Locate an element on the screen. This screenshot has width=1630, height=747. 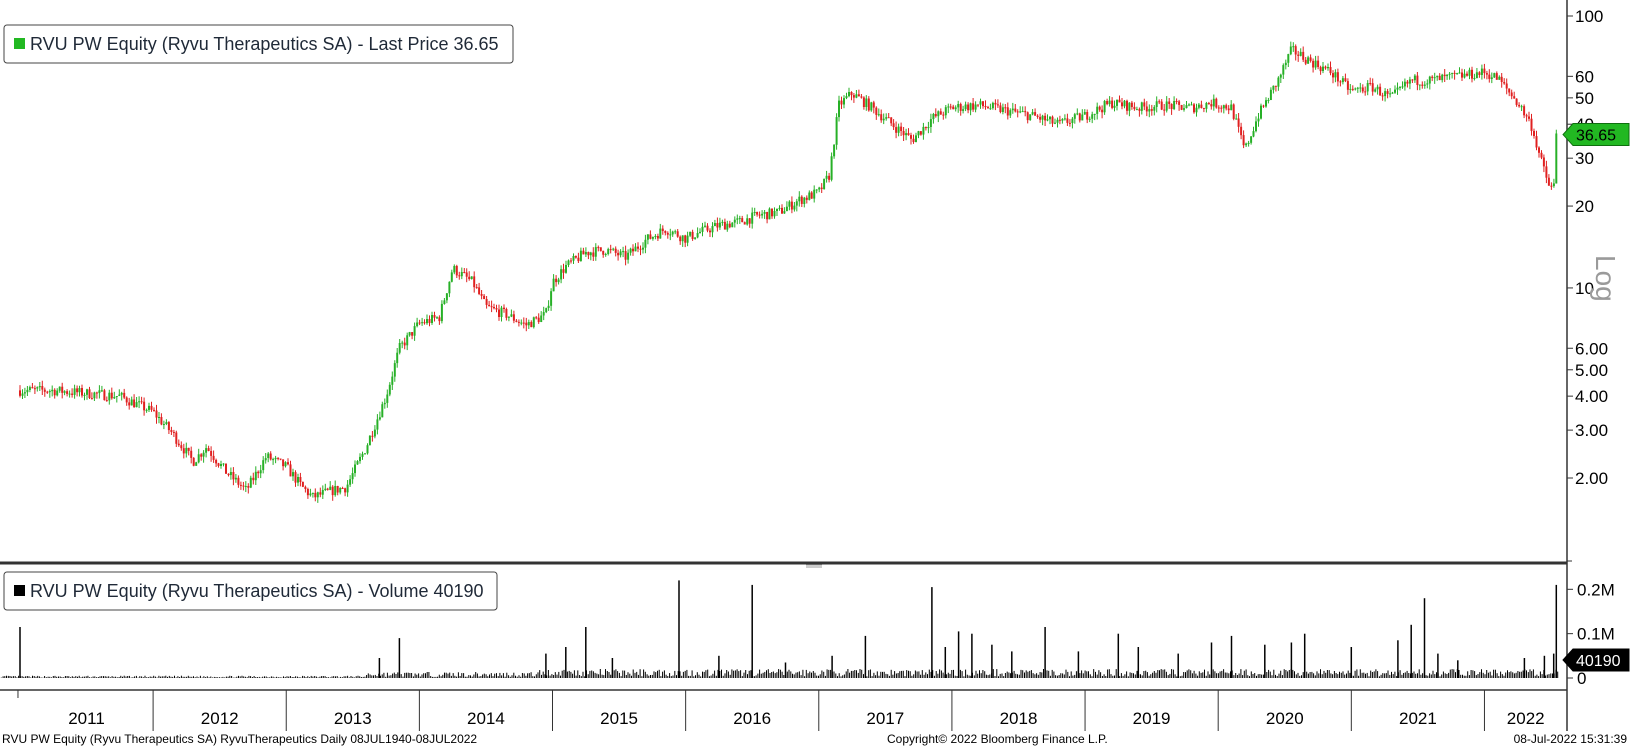
last-volume-badge: 40190 is located at coordinates (1596, 660).